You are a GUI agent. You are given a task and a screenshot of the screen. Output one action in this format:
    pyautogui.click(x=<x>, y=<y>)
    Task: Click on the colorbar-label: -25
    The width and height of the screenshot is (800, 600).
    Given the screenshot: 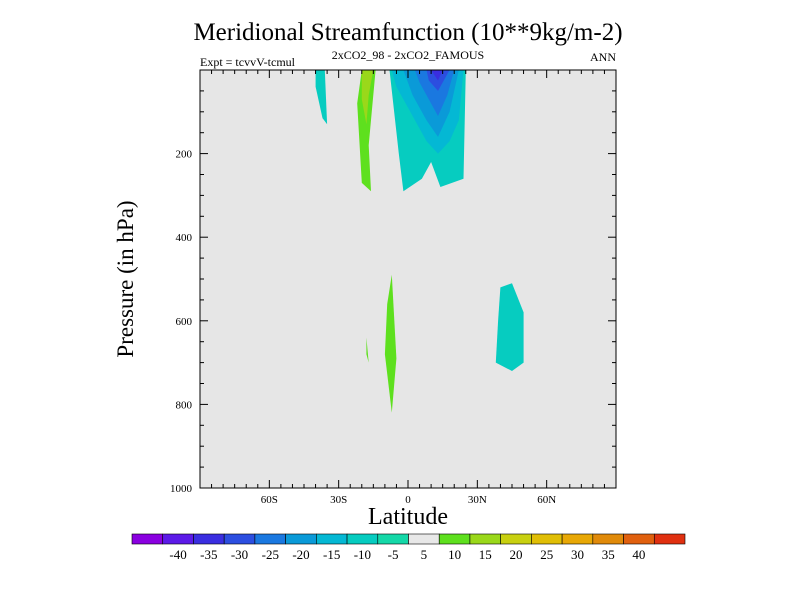 What is the action you would take?
    pyautogui.click(x=270, y=554)
    